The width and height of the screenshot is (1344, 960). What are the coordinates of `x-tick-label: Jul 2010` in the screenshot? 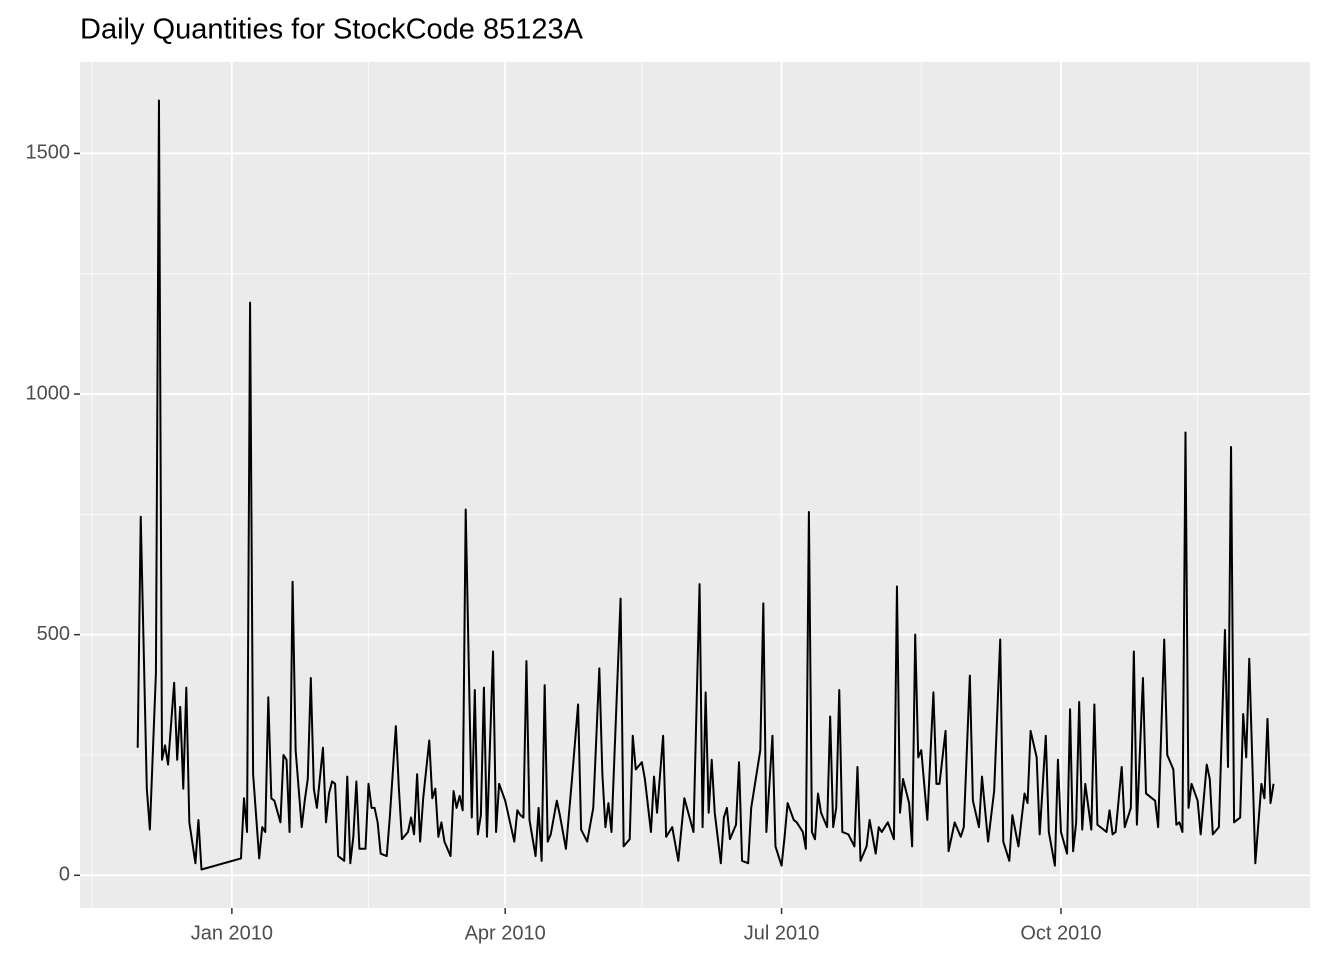 It's located at (782, 933).